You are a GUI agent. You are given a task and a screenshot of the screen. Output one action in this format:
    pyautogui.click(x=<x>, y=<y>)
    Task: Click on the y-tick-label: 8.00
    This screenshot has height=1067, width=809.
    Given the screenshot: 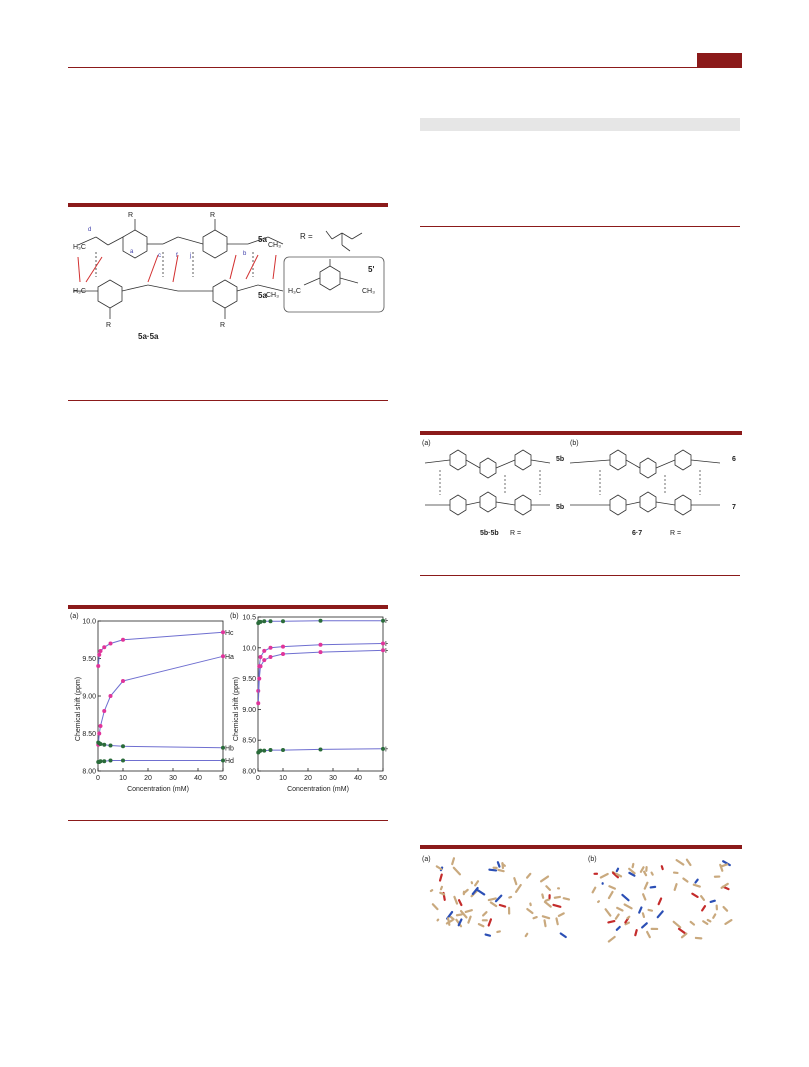 What is the action you would take?
    pyautogui.click(x=89, y=772)
    